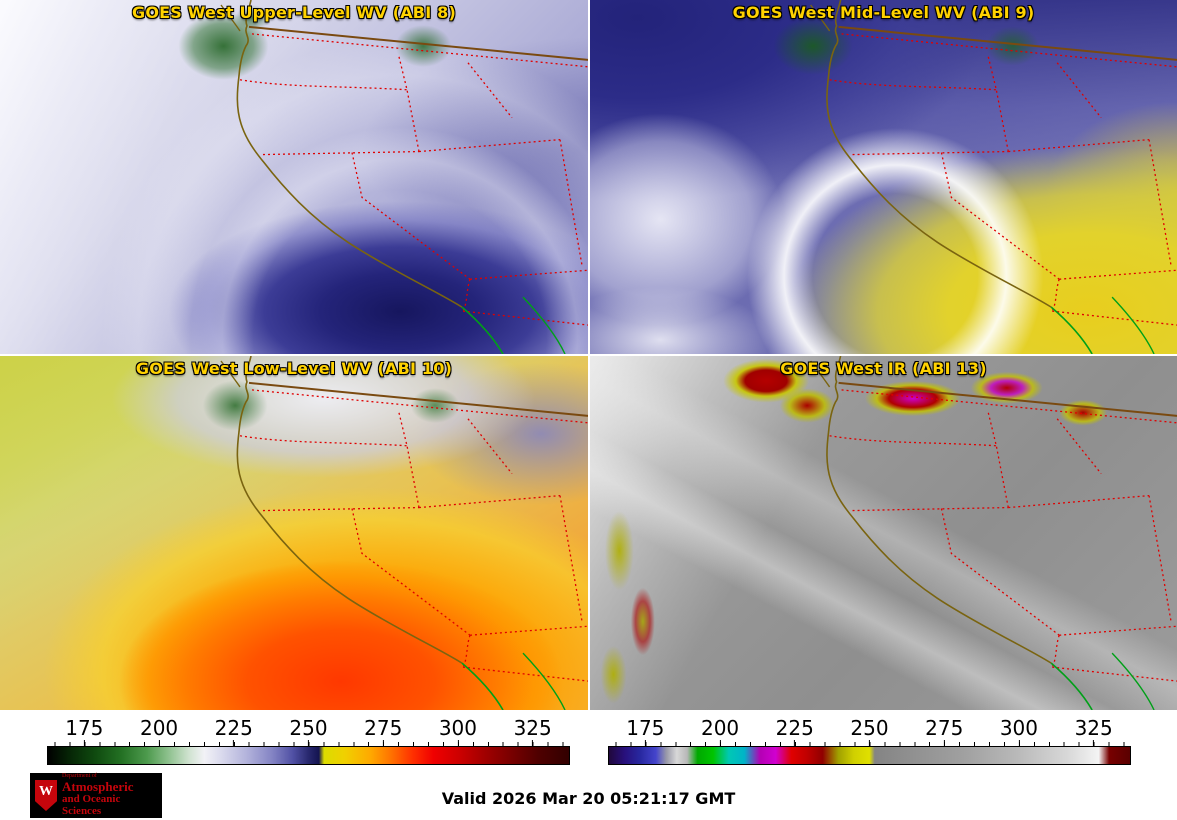  I want to click on ir-colorbar-gradient, so click(869, 755).